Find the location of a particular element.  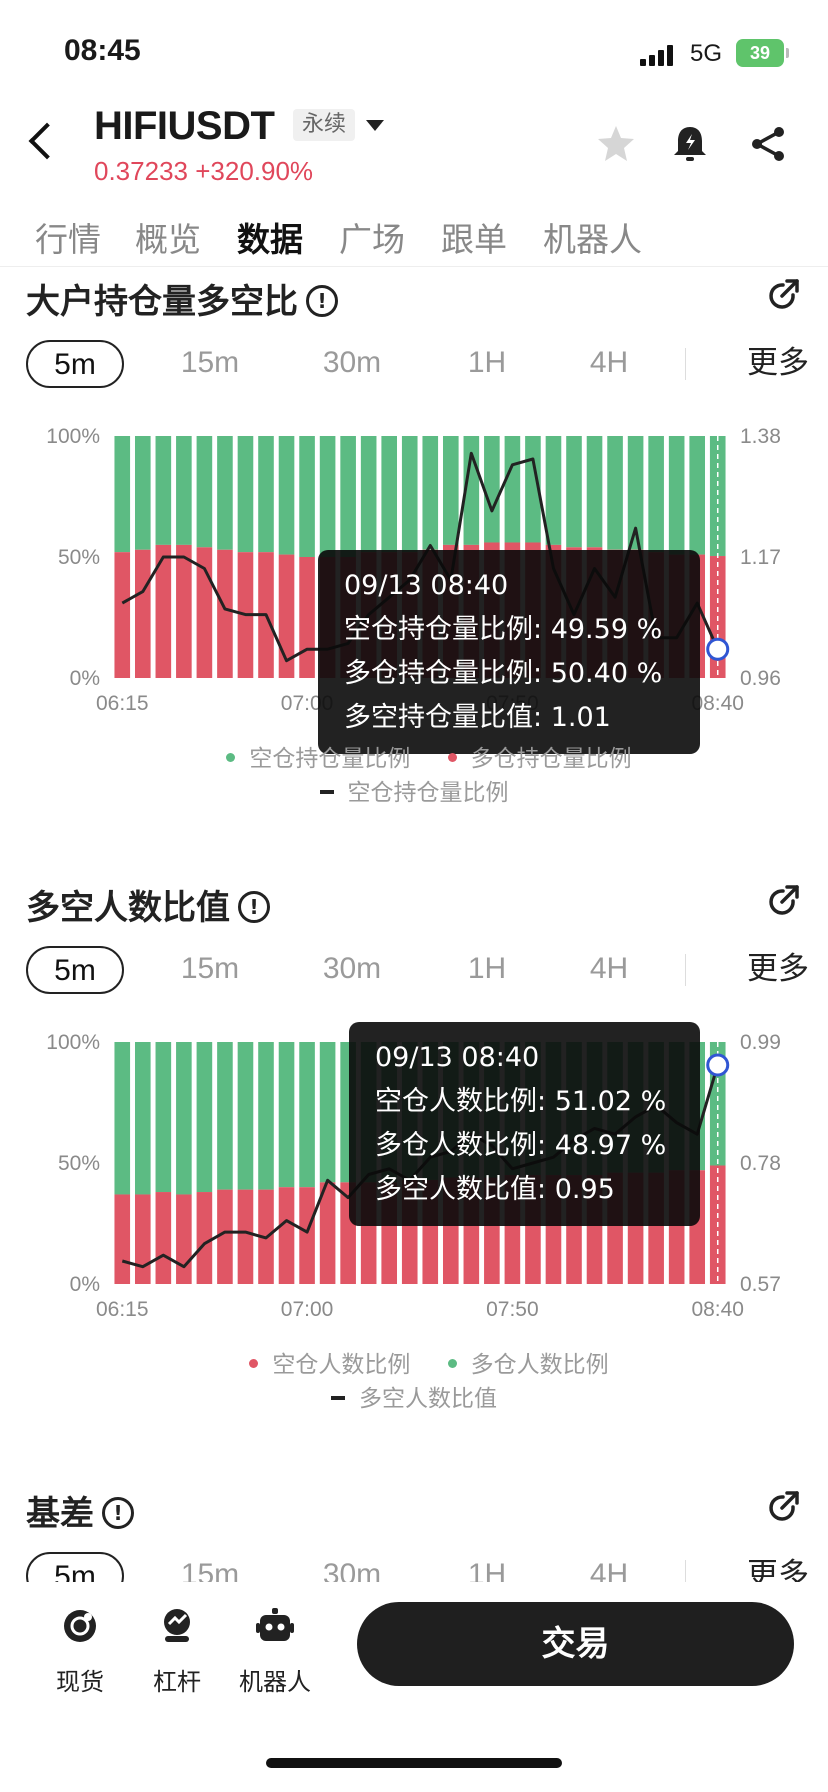

symbol-title: HIFIUSDT is located at coordinates (184, 126).